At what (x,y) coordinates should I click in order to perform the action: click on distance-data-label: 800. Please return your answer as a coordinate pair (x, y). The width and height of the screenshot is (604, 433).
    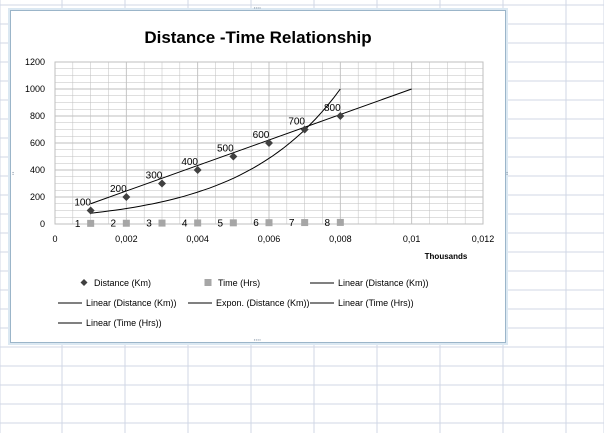
    Looking at the image, I should click on (332, 108).